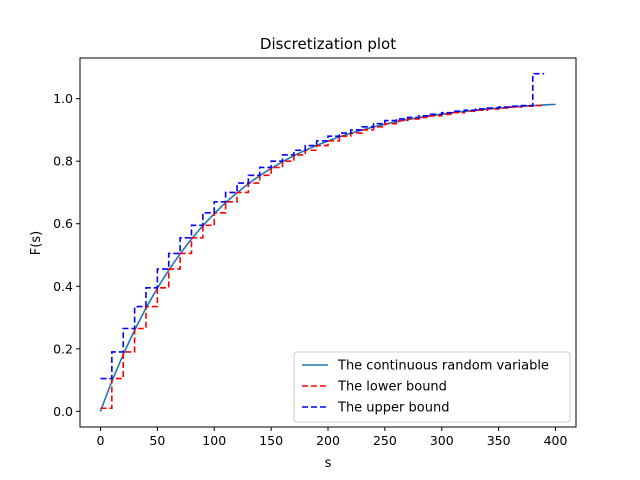 This screenshot has width=640, height=480. What do you see at coordinates (393, 408) in the screenshot?
I see `legend-label-3: The upper bound` at bounding box center [393, 408].